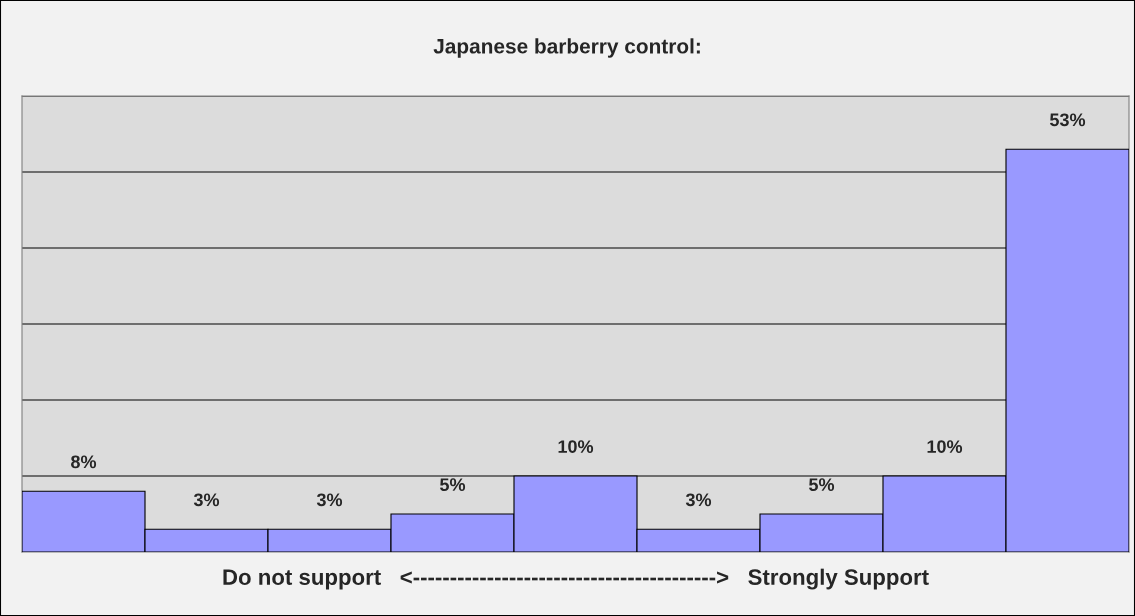 This screenshot has height=616, width=1135. I want to click on data-label: 53%, so click(1067, 120).